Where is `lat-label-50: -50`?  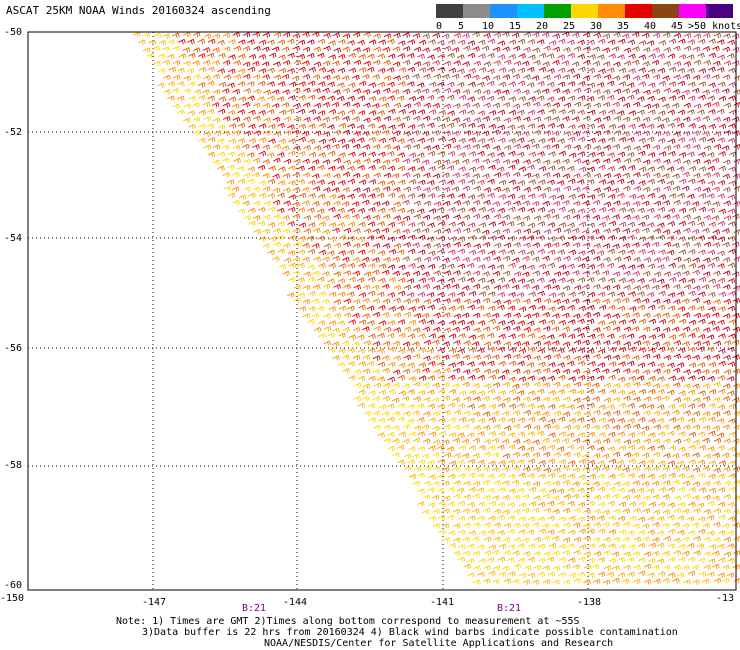 lat-label-50: -50 is located at coordinates (13, 32).